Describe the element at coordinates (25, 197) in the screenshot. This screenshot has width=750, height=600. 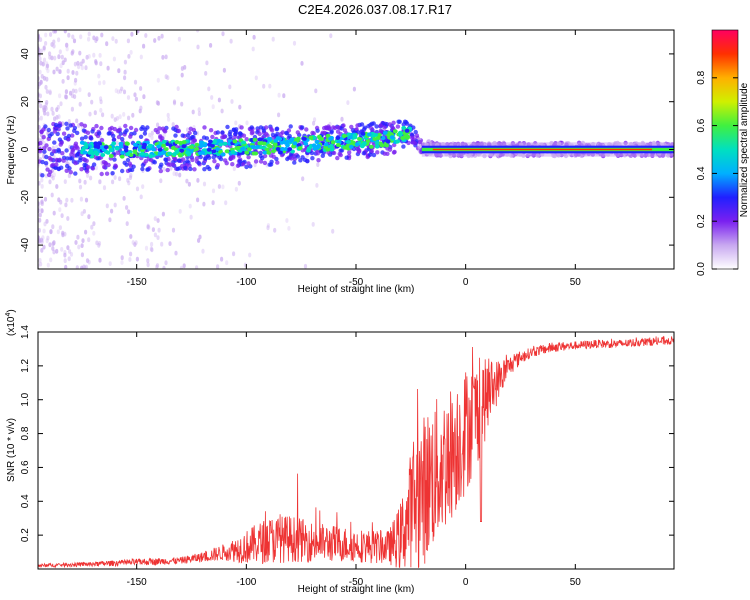
I see `spectrogram-y-tick-label: -20` at that location.